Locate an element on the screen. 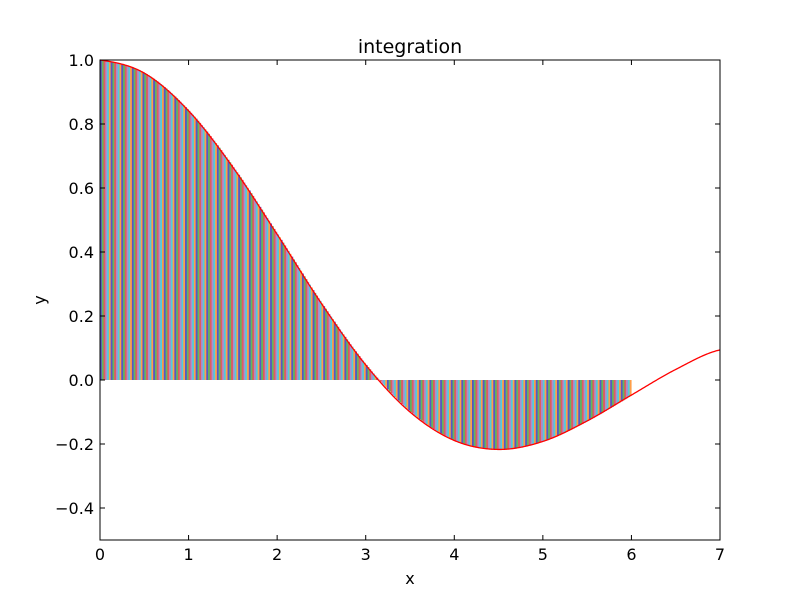 The image size is (800, 600). x-axis-label: x is located at coordinates (409, 578).